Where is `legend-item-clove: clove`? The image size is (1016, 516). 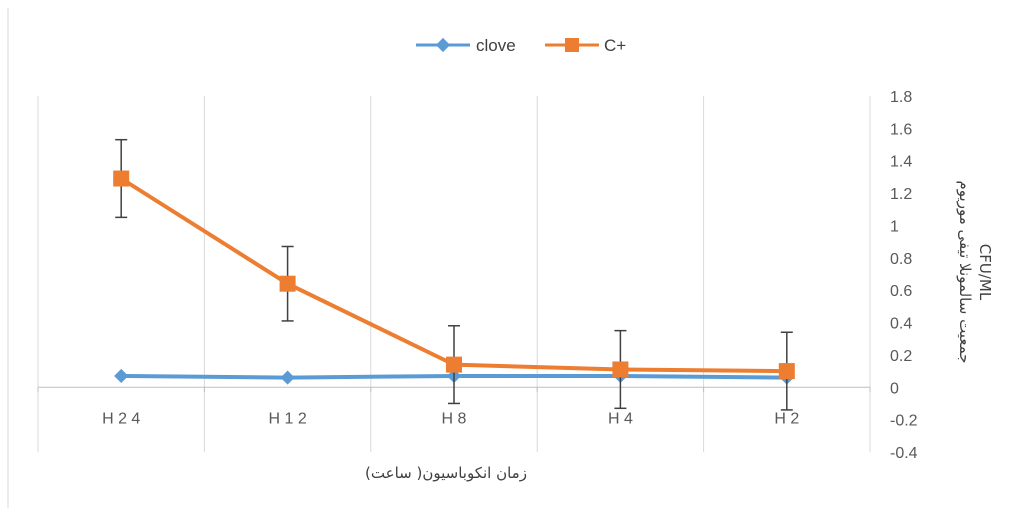
legend-item-clove: clove is located at coordinates (466, 45).